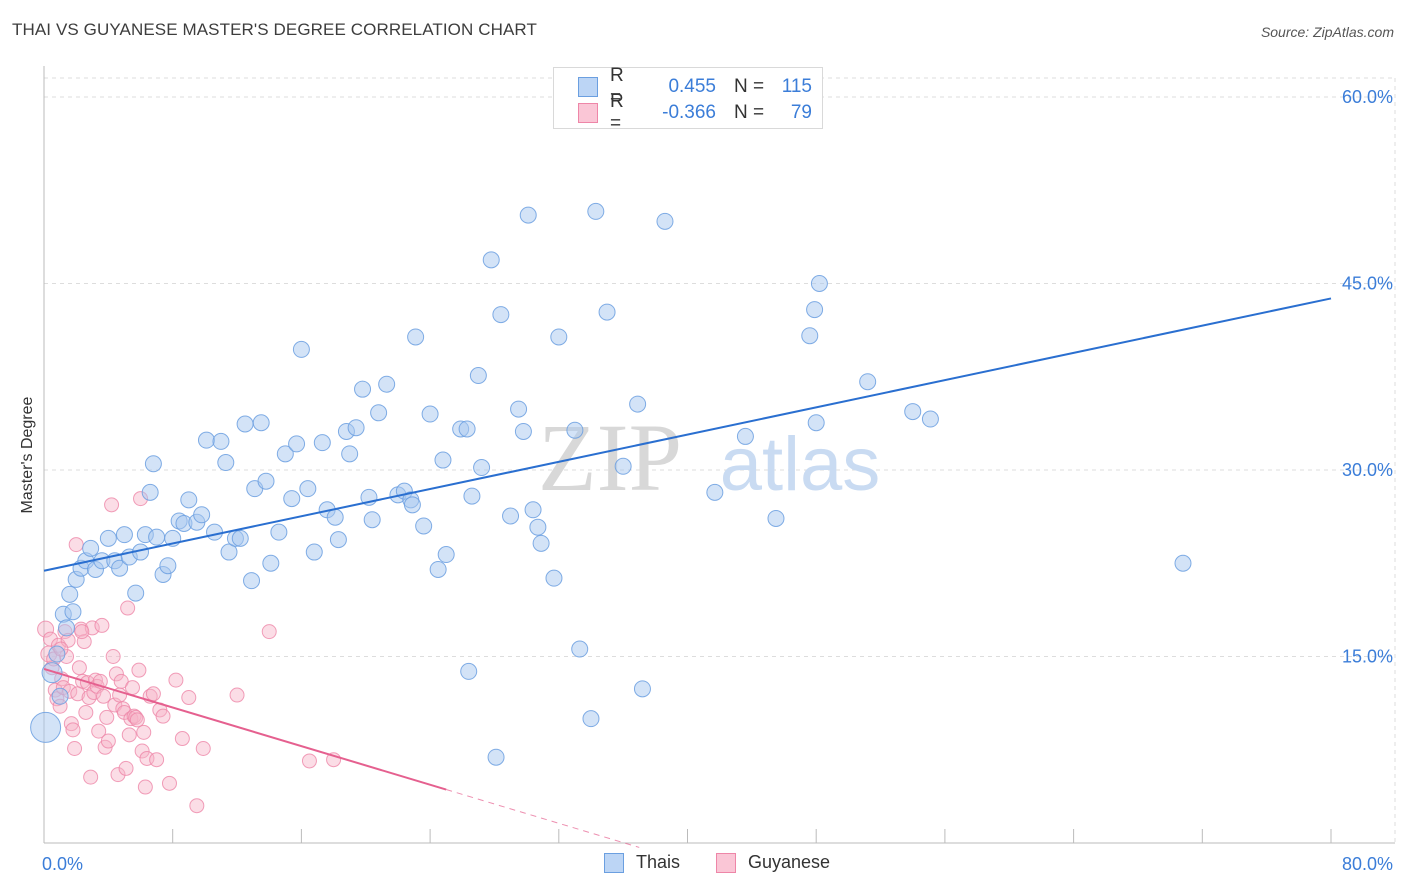 The image size is (1406, 892). Describe the element at coordinates (614, 862) in the screenshot. I see `thais-swatch` at that location.